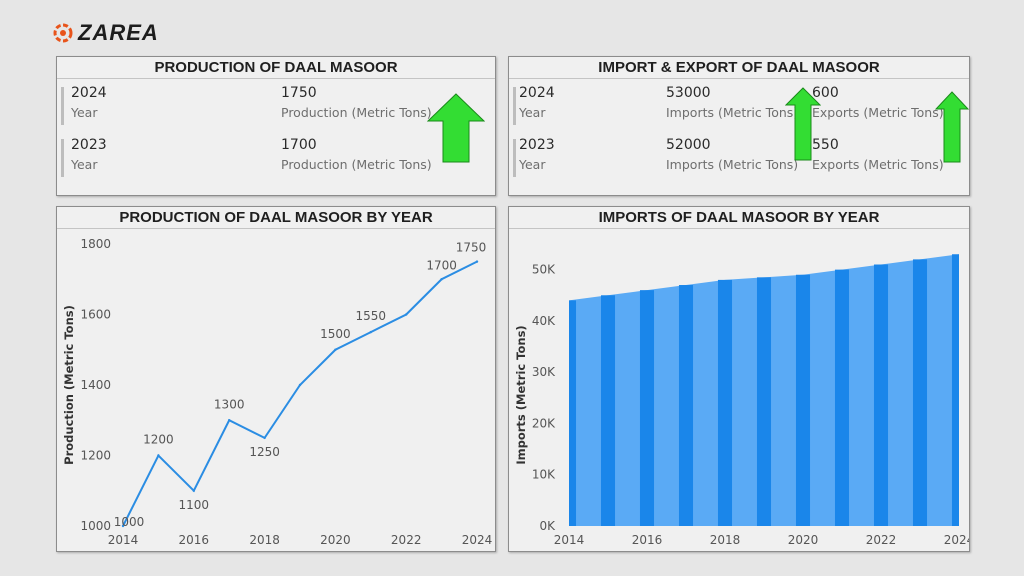  Describe the element at coordinates (276, 107) in the screenshot. I see `kpi-row: 2024 Year 1750 Production (Metric Tons)` at that location.